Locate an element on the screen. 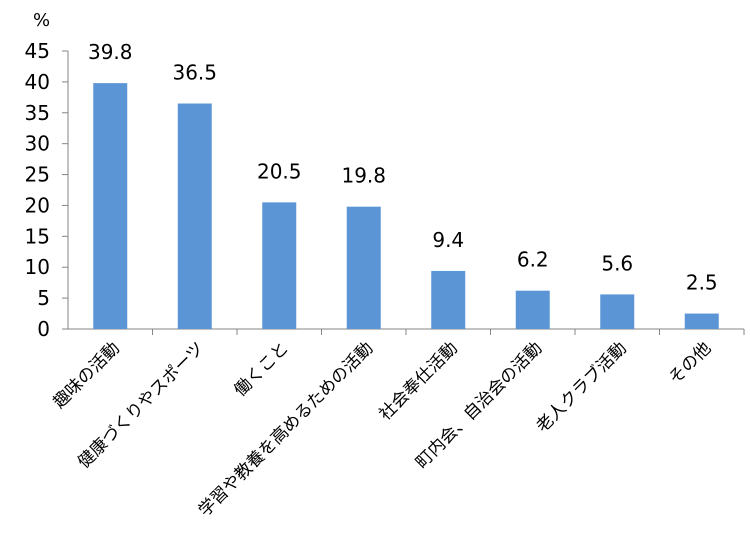 This screenshot has width=750, height=560. y-tick-label: 25 is located at coordinates (37, 175).